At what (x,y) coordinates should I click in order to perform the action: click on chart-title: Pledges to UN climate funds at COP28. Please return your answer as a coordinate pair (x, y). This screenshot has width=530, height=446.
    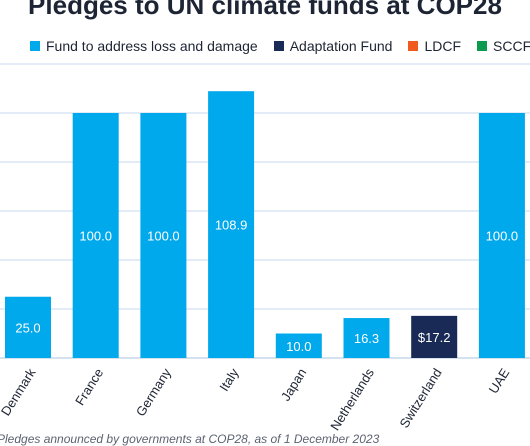
    Looking at the image, I should click on (265, 10).